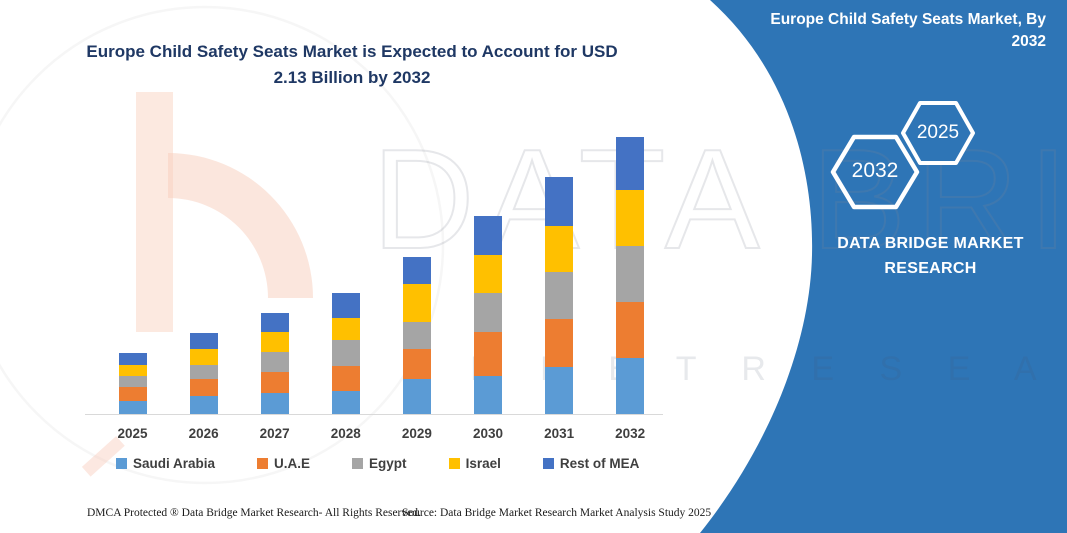 This screenshot has width=1067, height=533. Describe the element at coordinates (345, 328) in the screenshot. I see `bar-segment-israel-2028` at that location.